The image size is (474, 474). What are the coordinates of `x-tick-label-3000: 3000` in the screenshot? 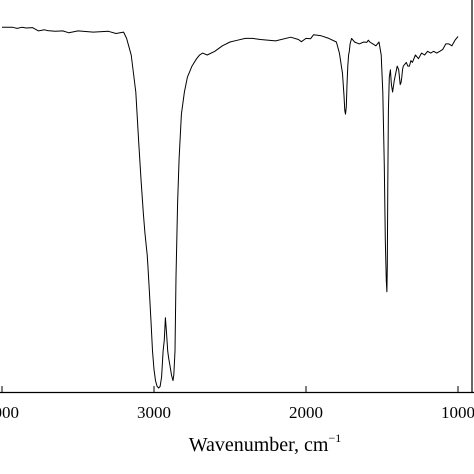 It's located at (154, 412).